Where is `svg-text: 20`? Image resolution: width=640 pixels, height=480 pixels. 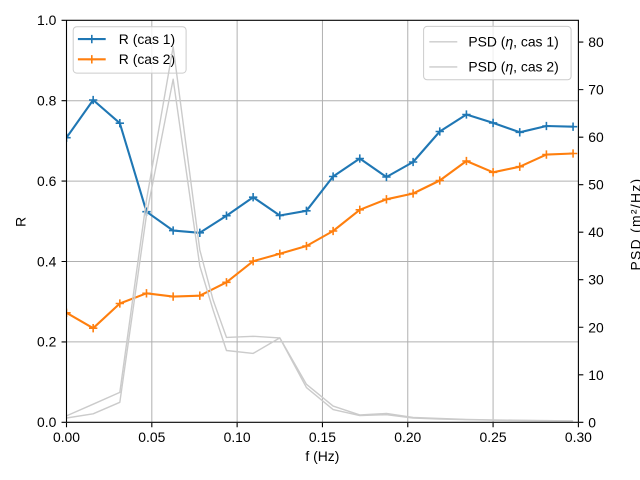
svg-text: 20 is located at coordinates (596, 327).